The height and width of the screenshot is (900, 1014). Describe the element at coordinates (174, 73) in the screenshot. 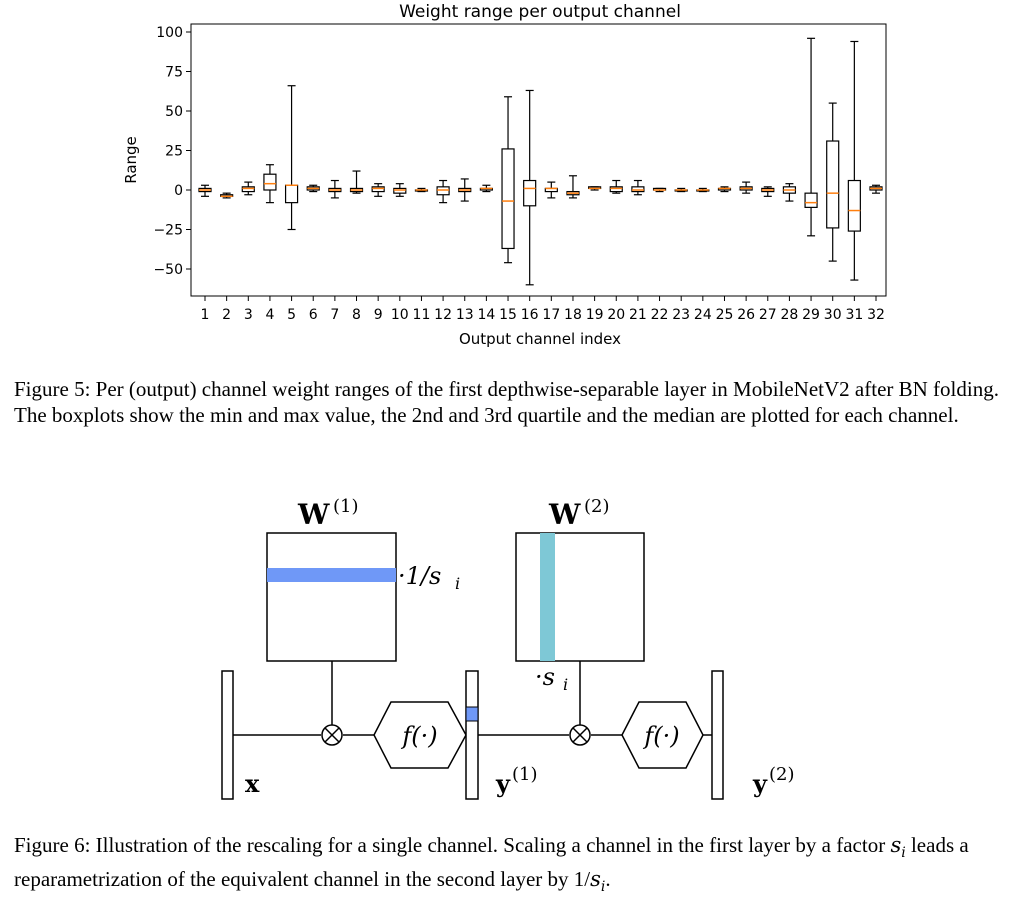

I see `y-tick-label: 75` at that location.